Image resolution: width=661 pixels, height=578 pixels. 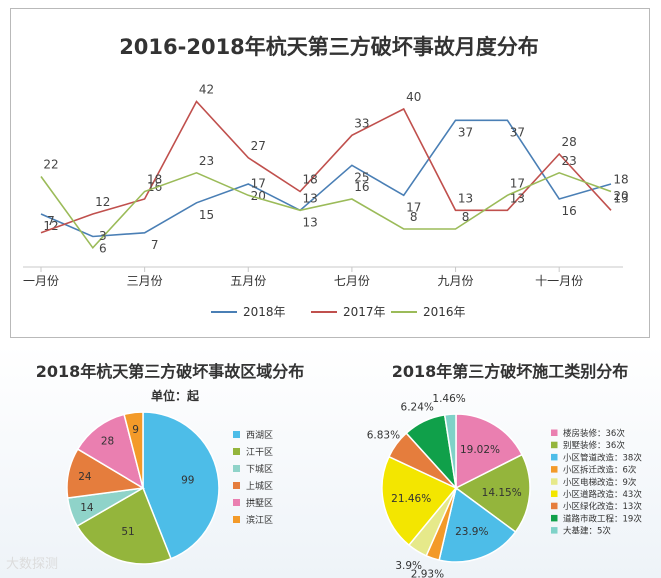 I want to click on pie-slice-label: 21.46%, so click(x=411, y=499).